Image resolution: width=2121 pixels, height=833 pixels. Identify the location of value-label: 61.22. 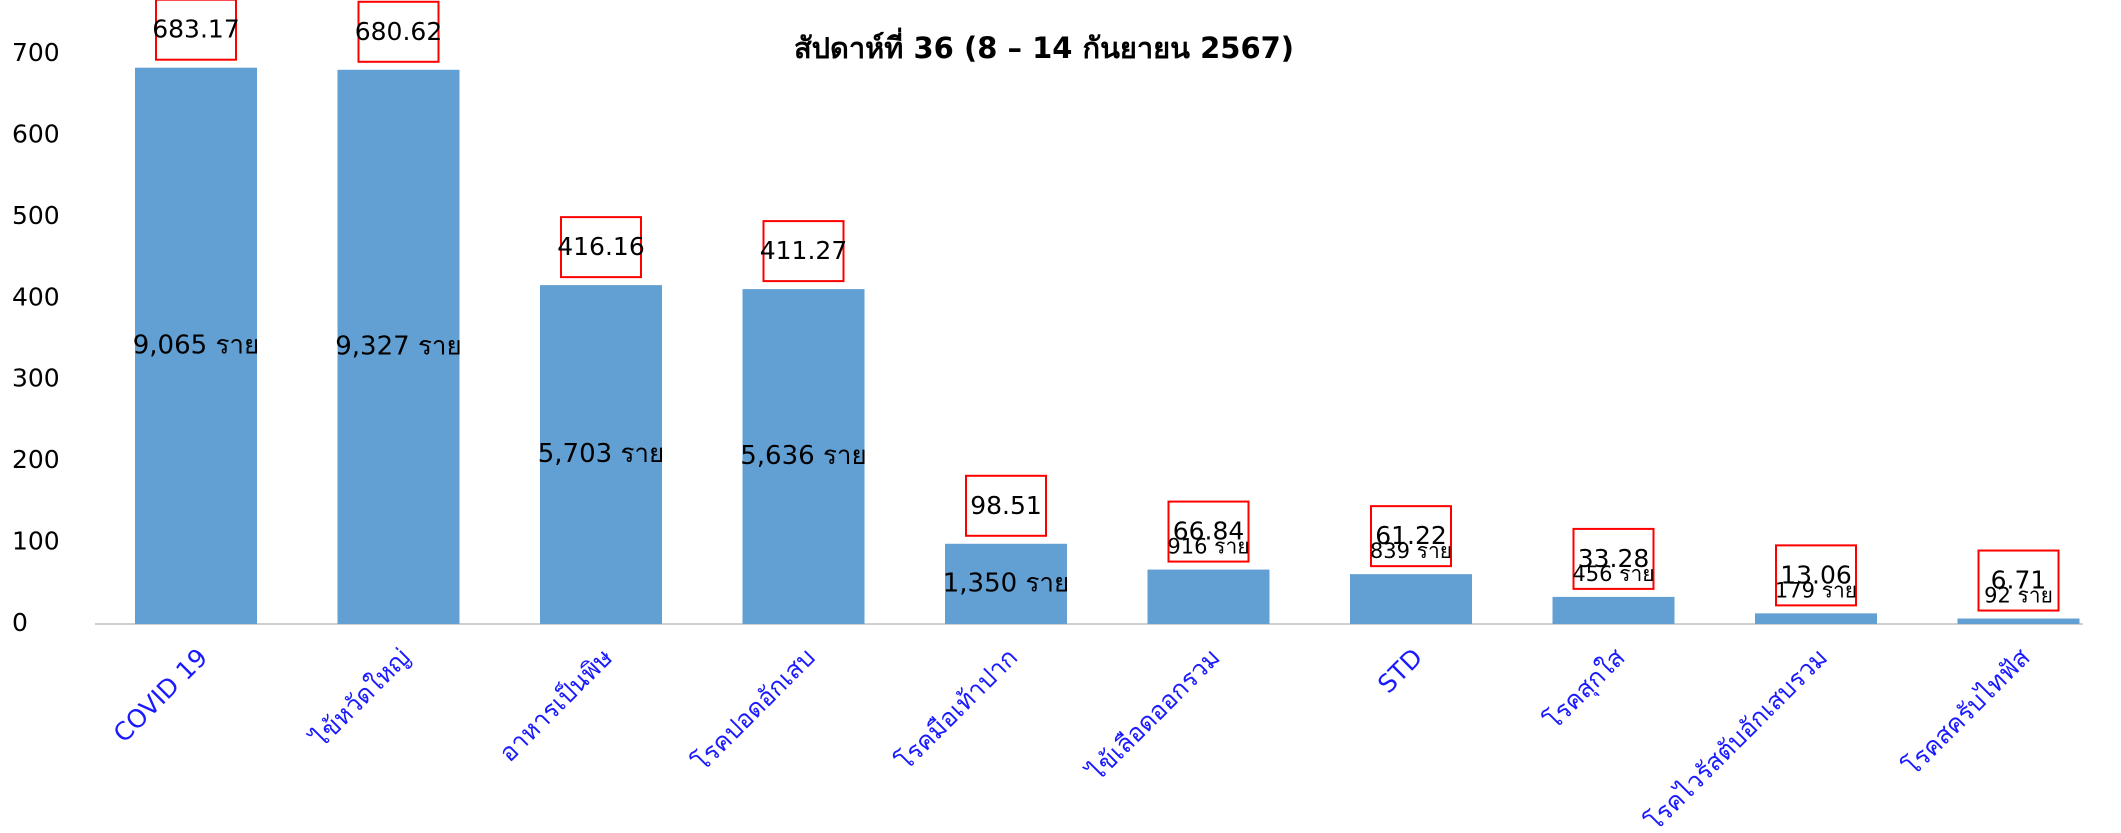
(1411, 535).